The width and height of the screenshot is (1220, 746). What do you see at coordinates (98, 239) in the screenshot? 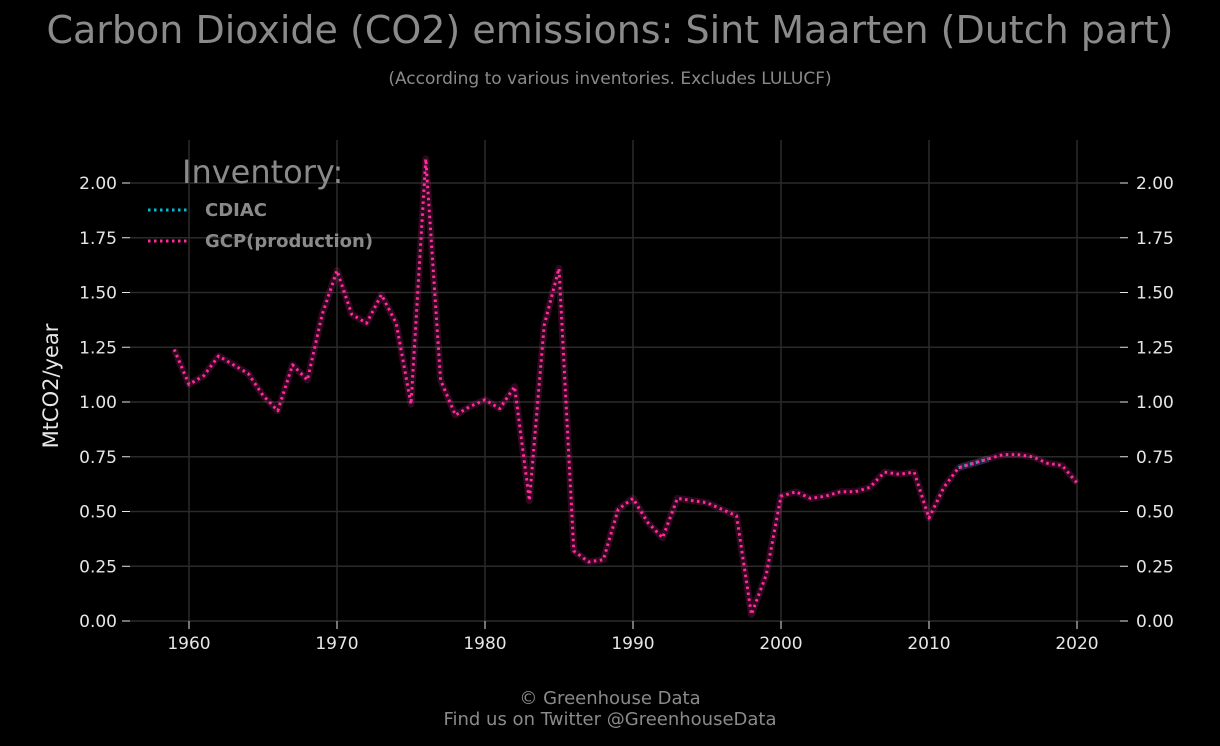
I see `y-tick-label-left: 1.75` at bounding box center [98, 239].